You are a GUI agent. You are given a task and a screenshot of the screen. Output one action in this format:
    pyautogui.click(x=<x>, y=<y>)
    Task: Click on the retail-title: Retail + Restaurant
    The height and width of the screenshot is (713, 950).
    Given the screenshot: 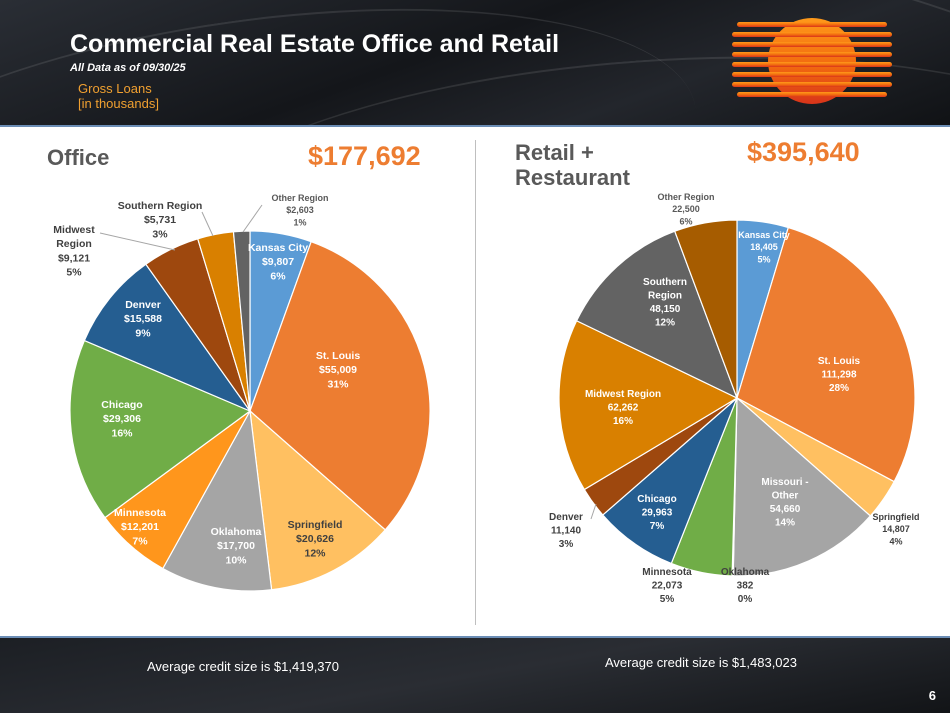 What is the action you would take?
    pyautogui.click(x=572, y=165)
    